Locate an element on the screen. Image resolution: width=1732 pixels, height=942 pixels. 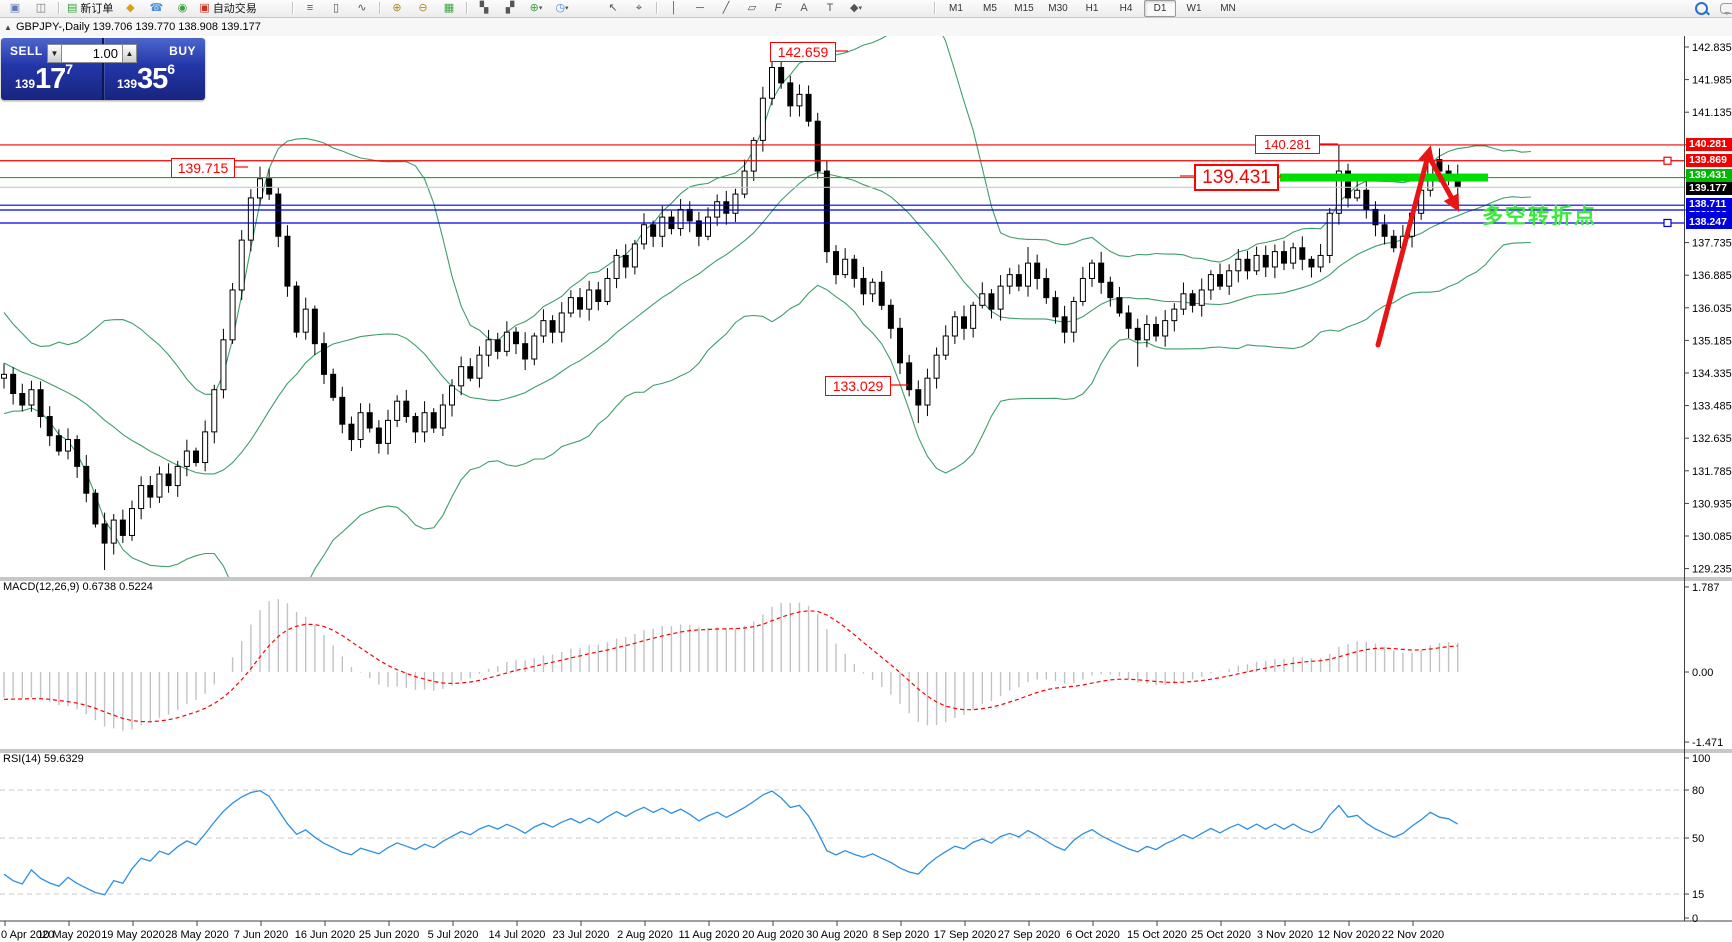
tf-m5-button: M5 is located at coordinates (990, 8).